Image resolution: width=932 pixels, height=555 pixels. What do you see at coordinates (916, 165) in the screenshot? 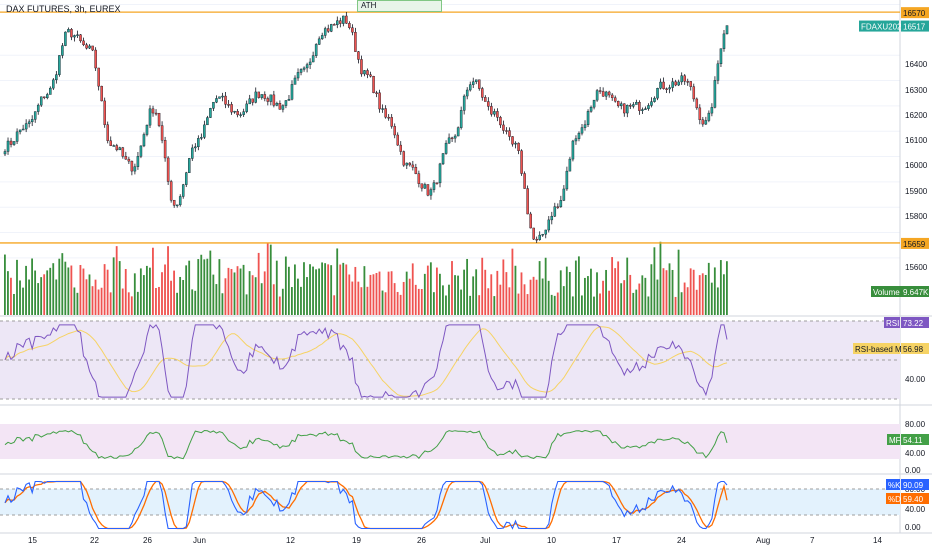
I see `y-tick-16000: 16000` at bounding box center [916, 165].